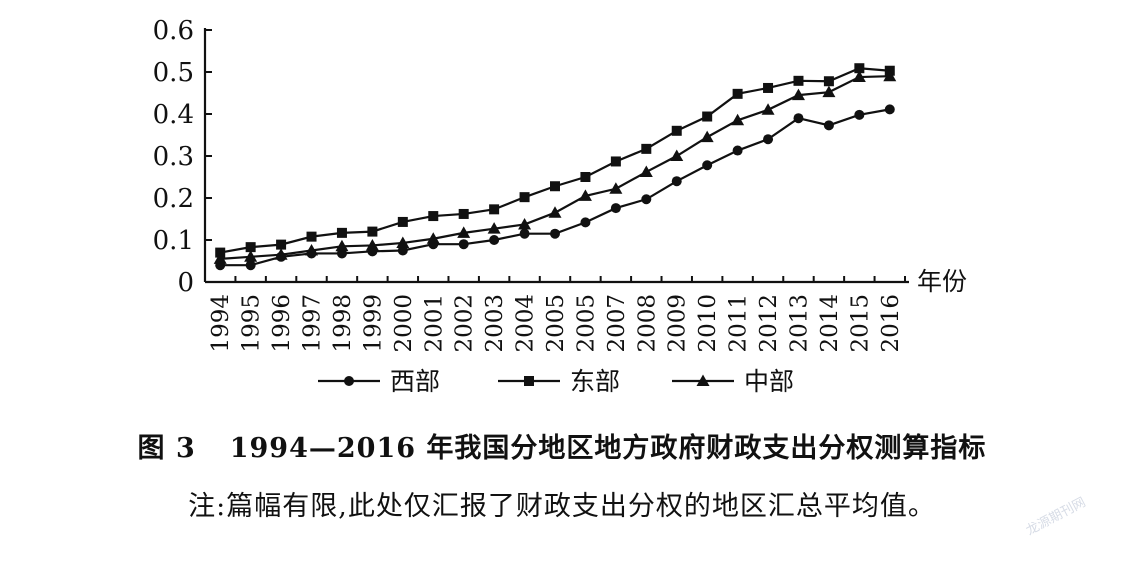 Image resolution: width=1124 pixels, height=569 pixels. Describe the element at coordinates (703, 380) in the screenshot. I see `legend-marker-triangle` at that location.